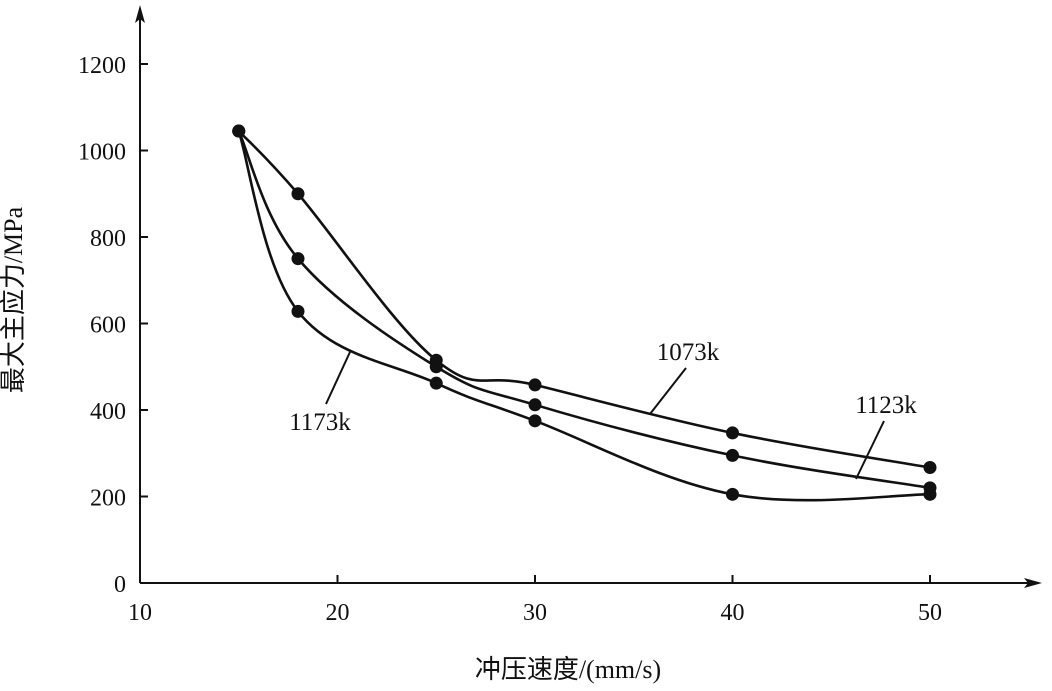  I want to click on y-axis-arrow, so click(140, 14).